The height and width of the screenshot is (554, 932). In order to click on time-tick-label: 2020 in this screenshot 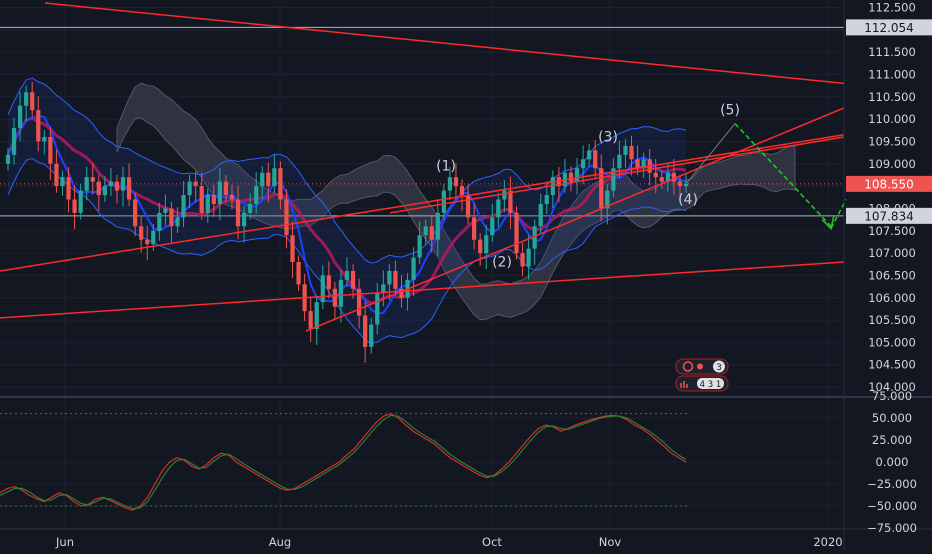, I will do `click(827, 542)`.